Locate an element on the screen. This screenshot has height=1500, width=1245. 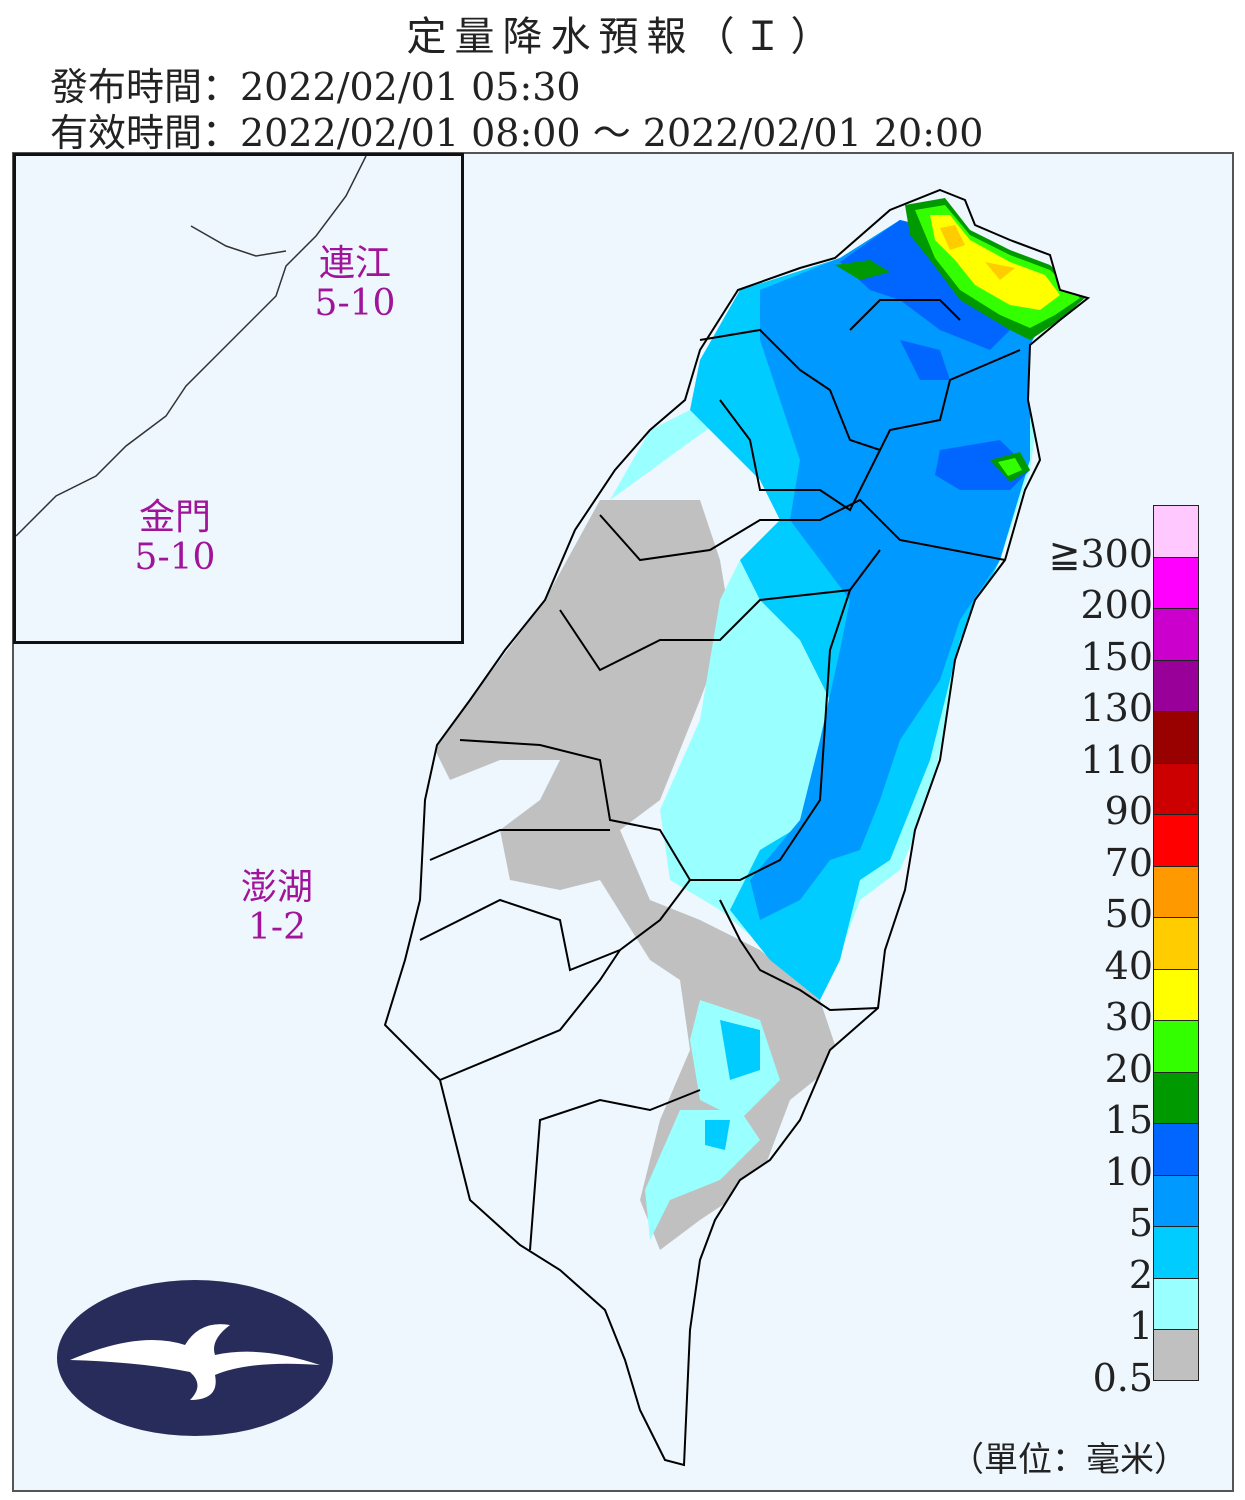
china-coastline is located at coordinates (191, 346).